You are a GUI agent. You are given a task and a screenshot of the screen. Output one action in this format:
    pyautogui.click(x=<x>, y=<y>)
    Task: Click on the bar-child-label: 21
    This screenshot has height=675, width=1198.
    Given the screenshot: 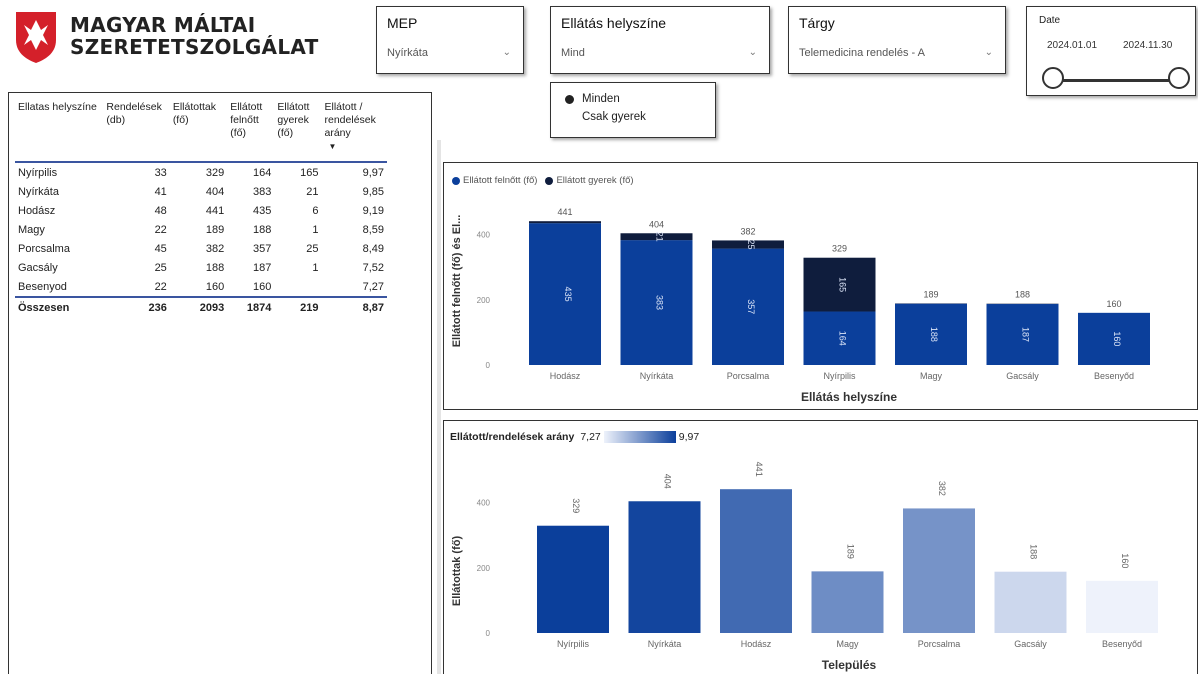 What is the action you would take?
    pyautogui.click(x=660, y=237)
    